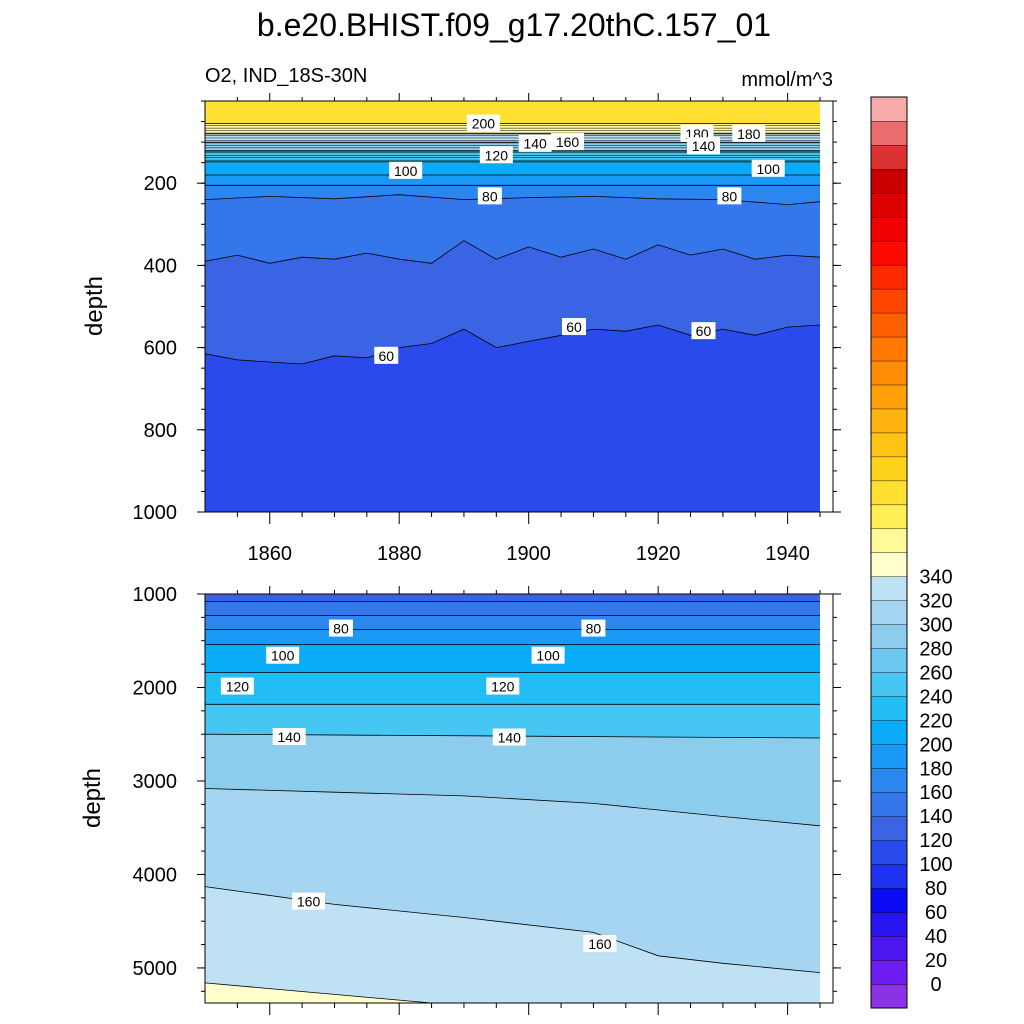 Image resolution: width=1024 pixels, height=1024 pixels. What do you see at coordinates (935, 985) in the screenshot?
I see `colorbar-label: 0` at bounding box center [935, 985].